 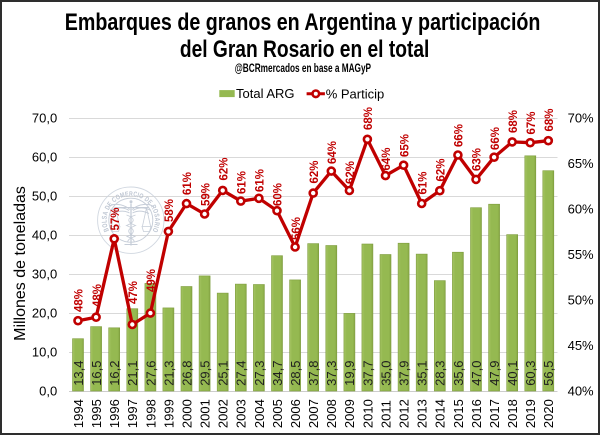 What do you see at coordinates (295, 413) in the screenshot?
I see `svg-text: 2006` at bounding box center [295, 413].